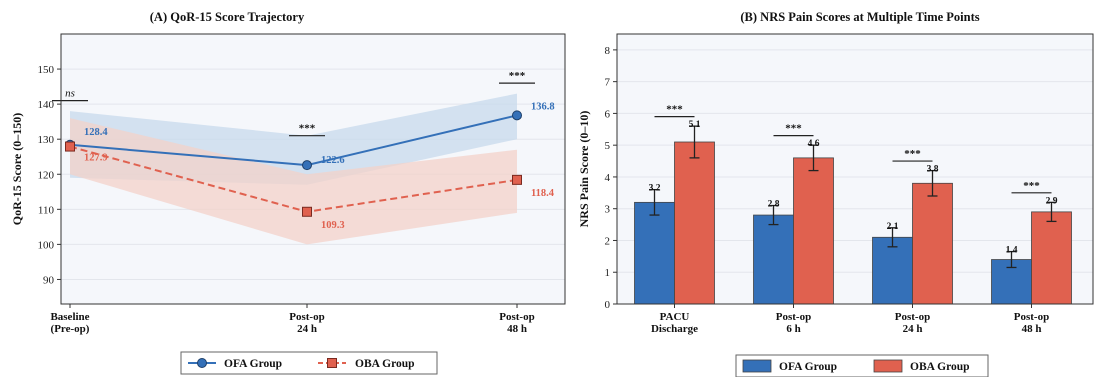  What do you see at coordinates (227, 17) in the screenshot?
I see `chart-a-title: (A) QoR-15 Score Trajectory` at bounding box center [227, 17].